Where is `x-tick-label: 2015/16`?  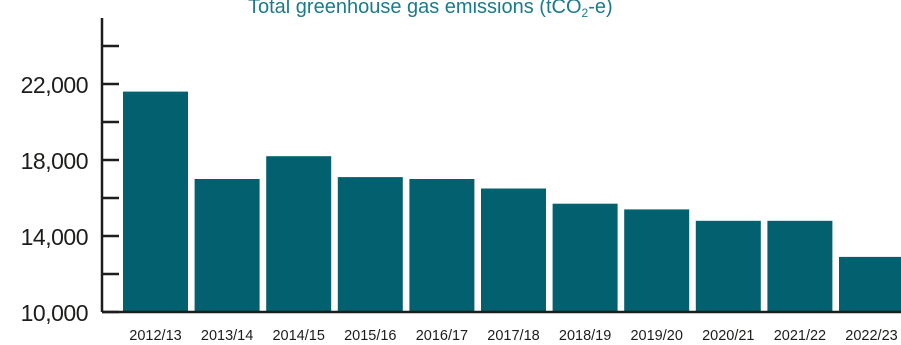 x-tick-label: 2015/16 is located at coordinates (370, 336).